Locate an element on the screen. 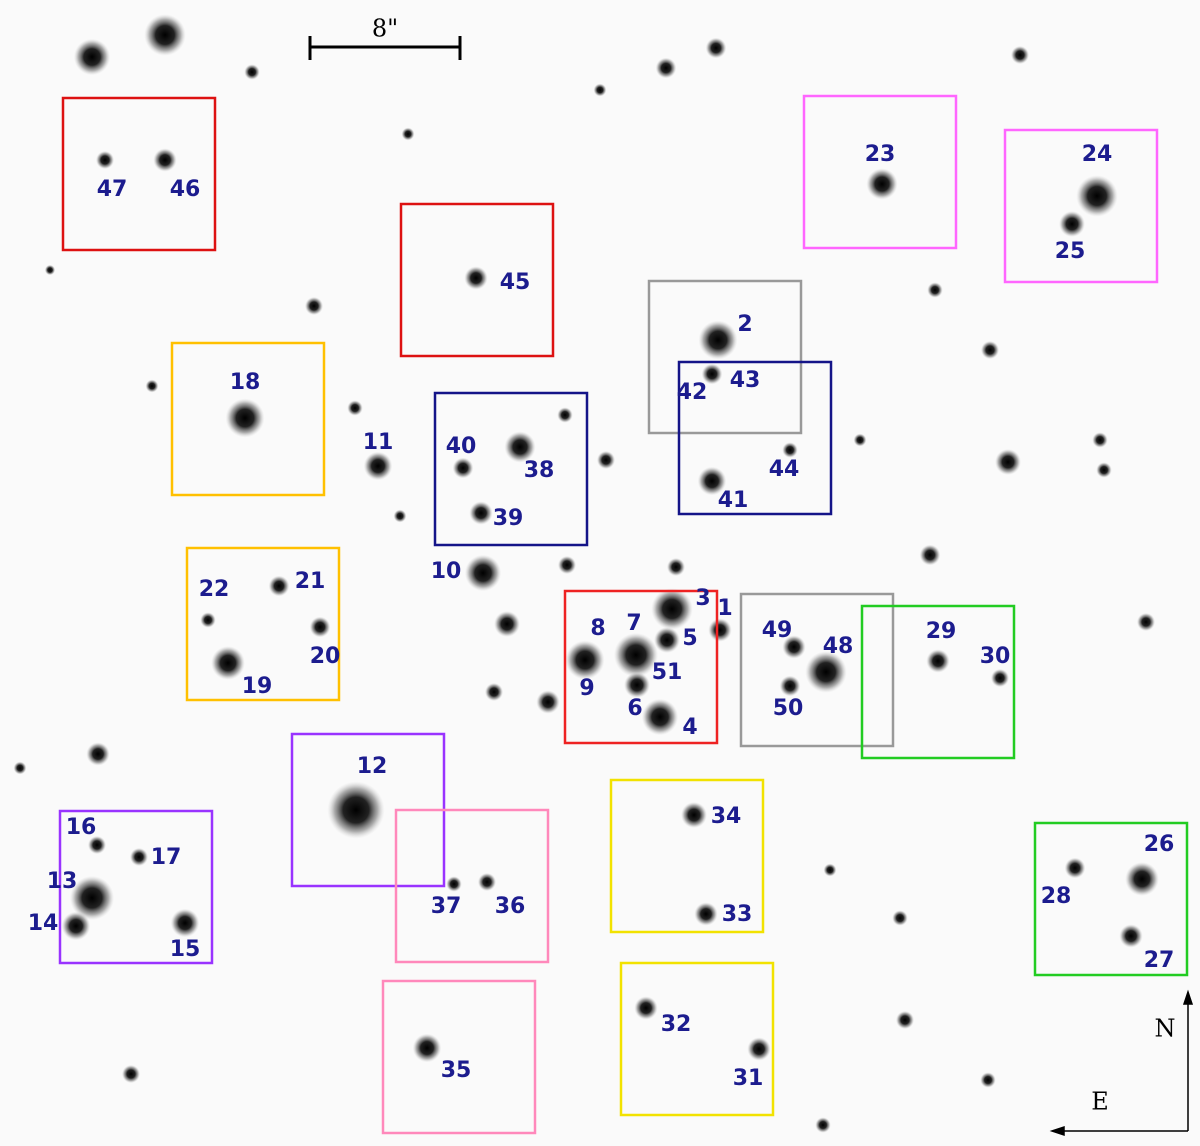 The height and width of the screenshot is (1146, 1200). star-label: 41 is located at coordinates (733, 500).